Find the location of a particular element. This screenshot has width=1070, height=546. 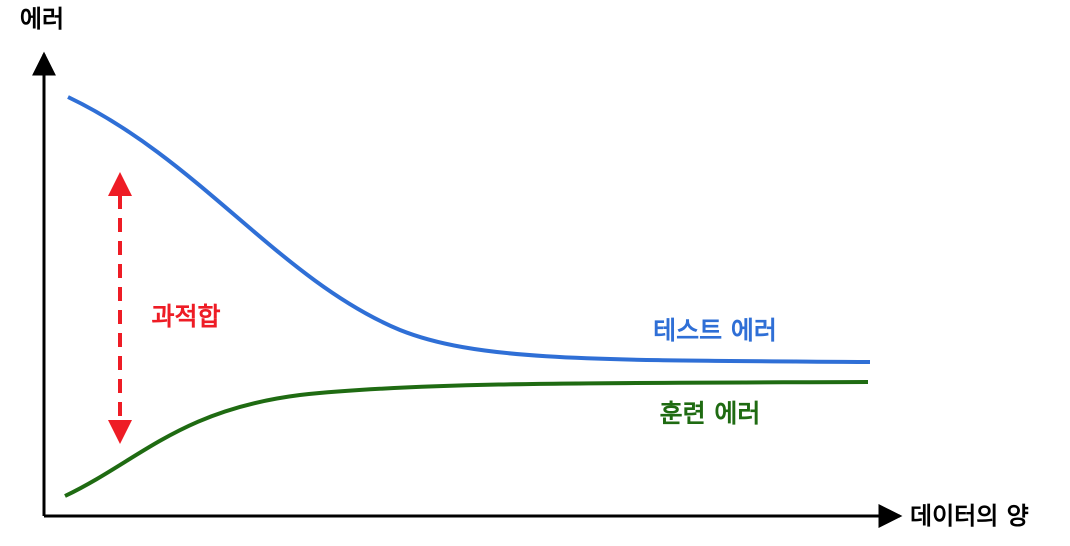

overfit-arrow-head-top is located at coordinates (120, 184).